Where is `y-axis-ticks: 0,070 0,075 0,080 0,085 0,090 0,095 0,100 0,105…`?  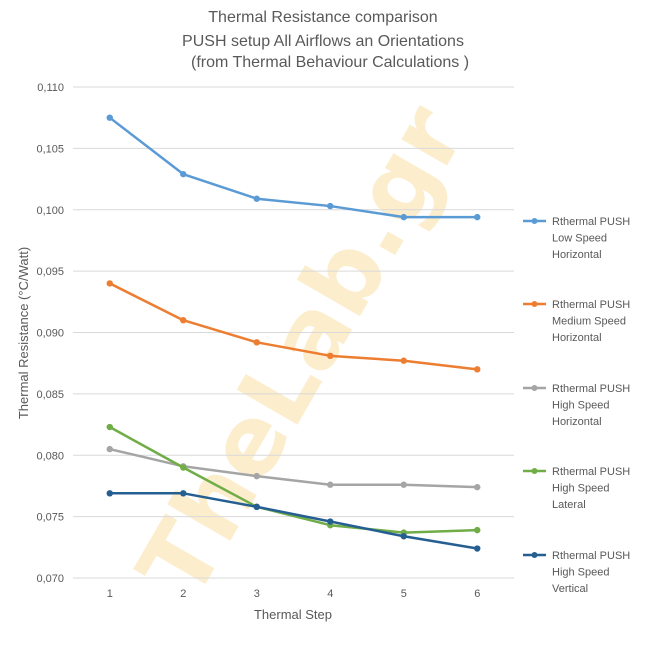
y-axis-ticks: 0,070 0,075 0,080 0,085 0,090 0,095 0,100 0,105… is located at coordinates (50, 333).